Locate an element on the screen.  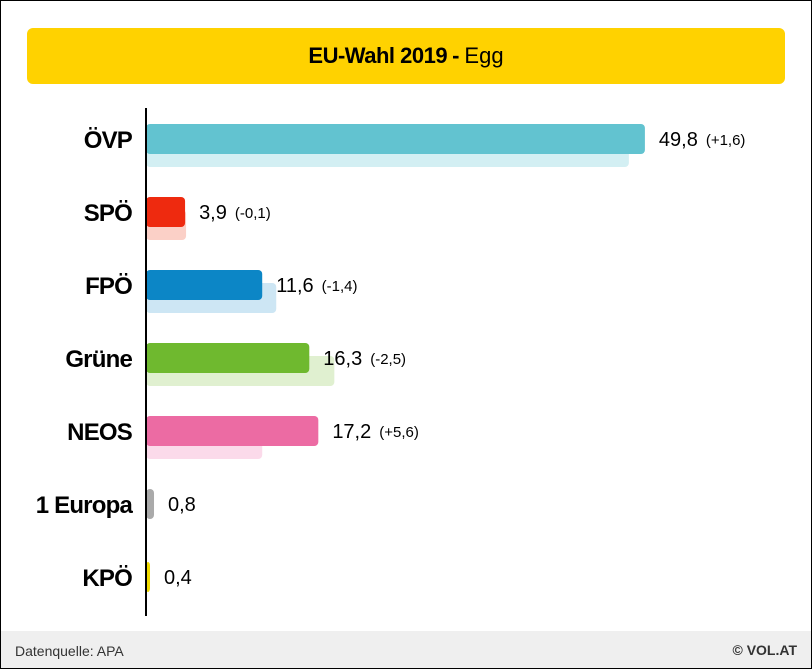
value-label: 11,6 is located at coordinates (294, 286).